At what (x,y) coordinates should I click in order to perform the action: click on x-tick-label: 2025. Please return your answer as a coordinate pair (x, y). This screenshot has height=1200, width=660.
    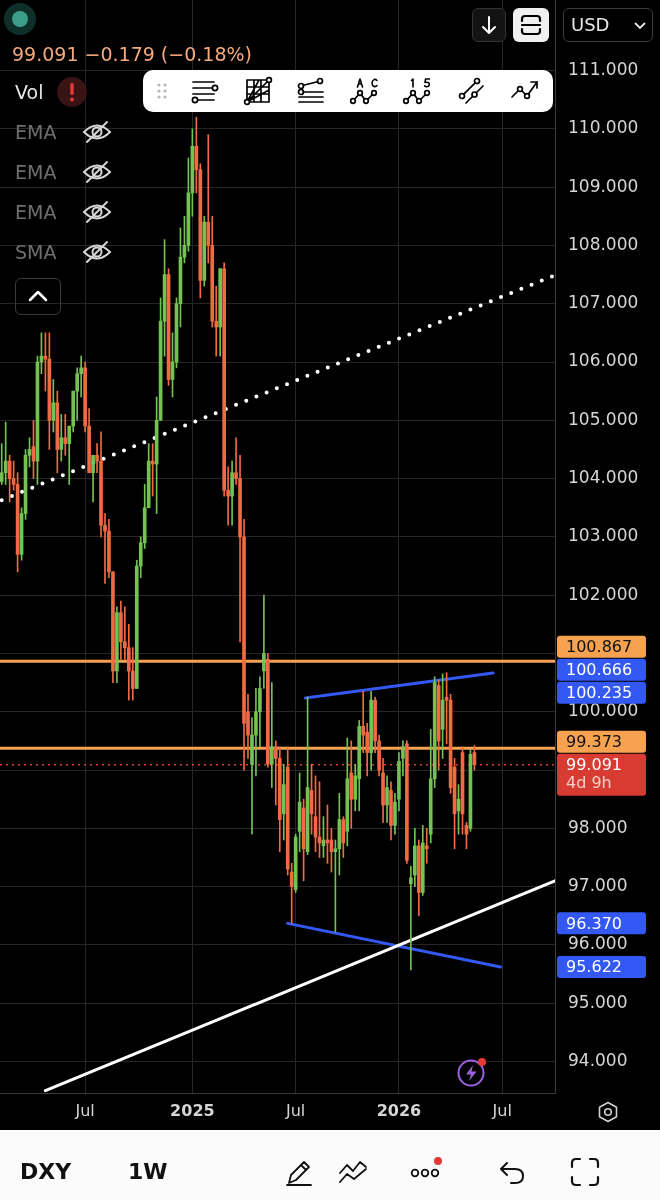
    Looking at the image, I should click on (192, 1110).